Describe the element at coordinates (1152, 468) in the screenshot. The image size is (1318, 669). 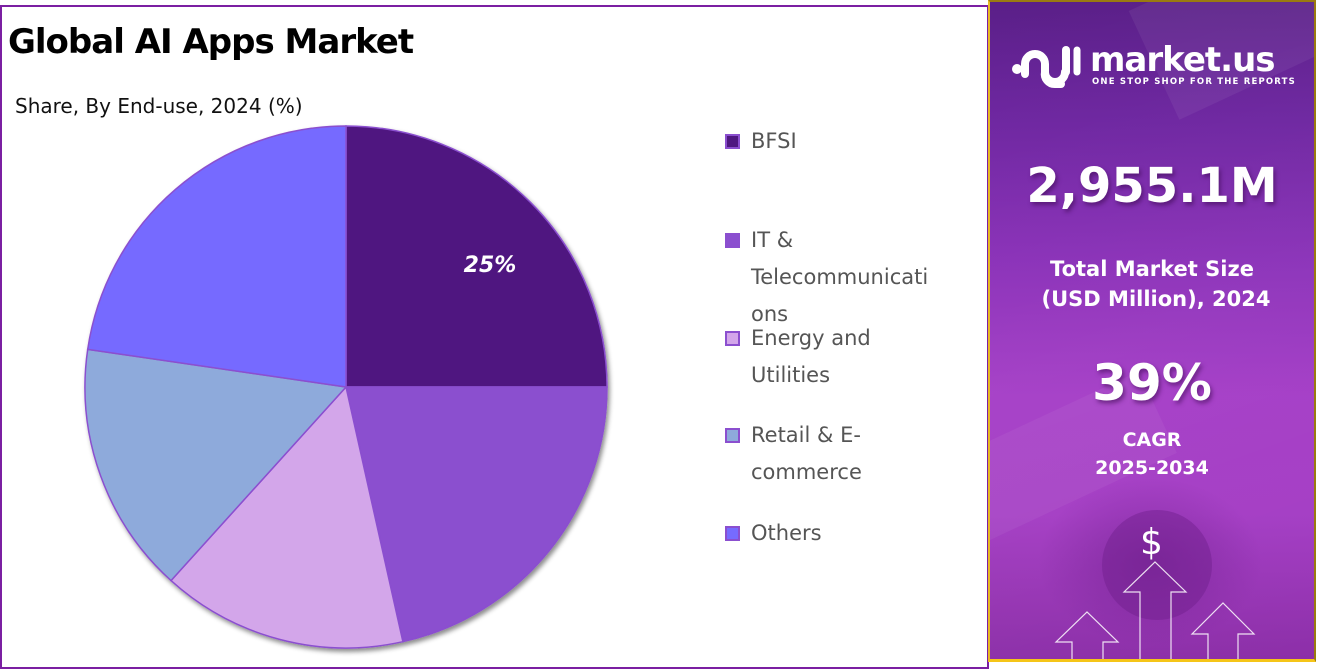
I see `cagr-period: 2025-2034` at that location.